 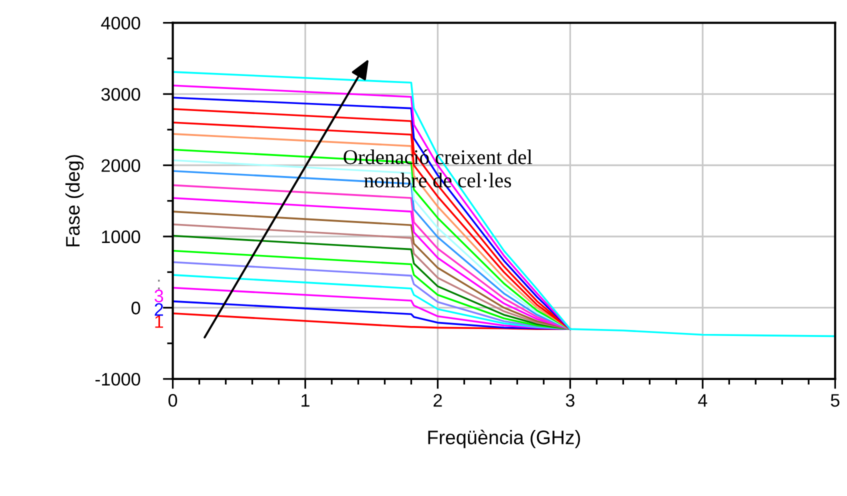 I want to click on x-tick-label: 1, so click(x=306, y=400).